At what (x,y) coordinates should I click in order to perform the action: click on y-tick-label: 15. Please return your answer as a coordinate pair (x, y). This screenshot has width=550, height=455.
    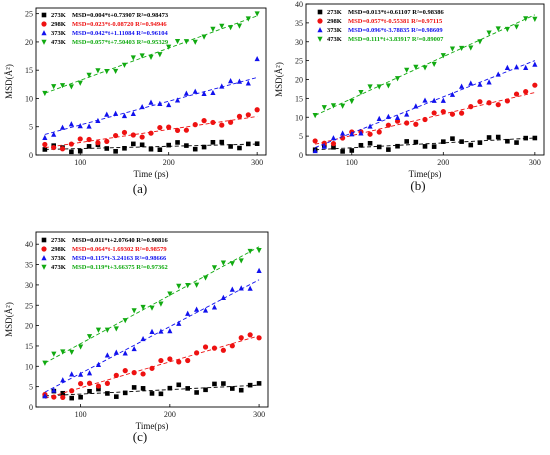
    Looking at the image, I should click on (29, 70).